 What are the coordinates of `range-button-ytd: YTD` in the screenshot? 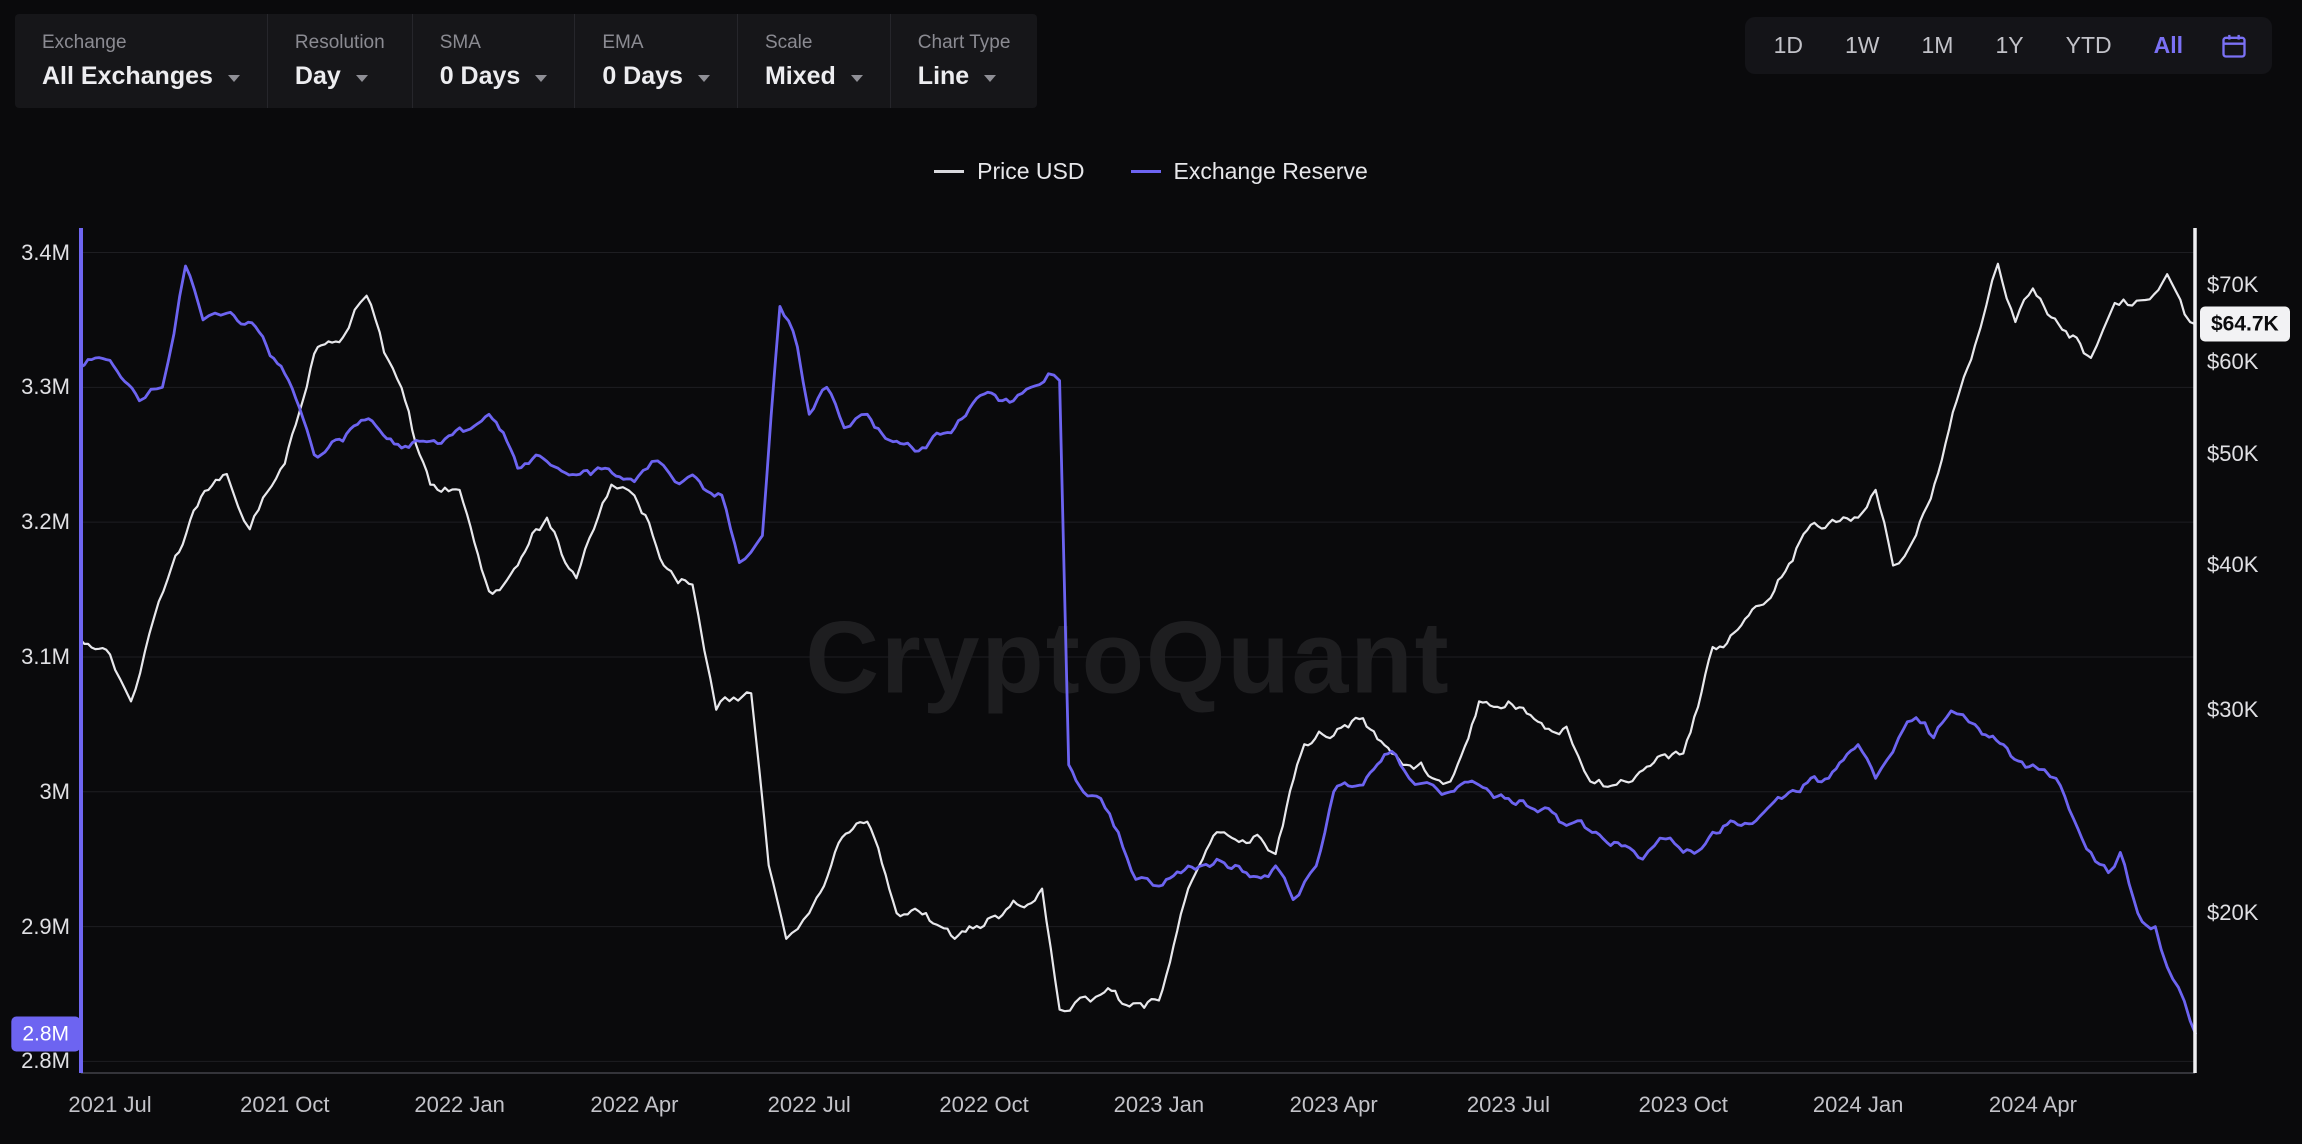 It's located at (2089, 45).